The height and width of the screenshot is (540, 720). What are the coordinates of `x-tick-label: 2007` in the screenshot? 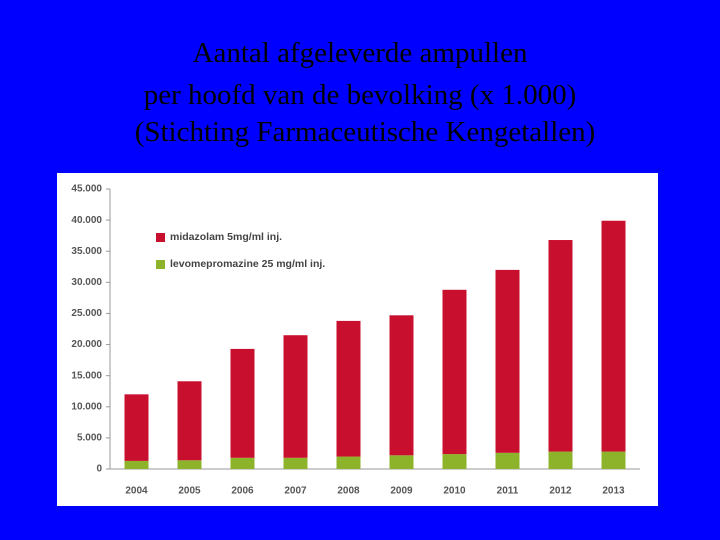 It's located at (295, 491).